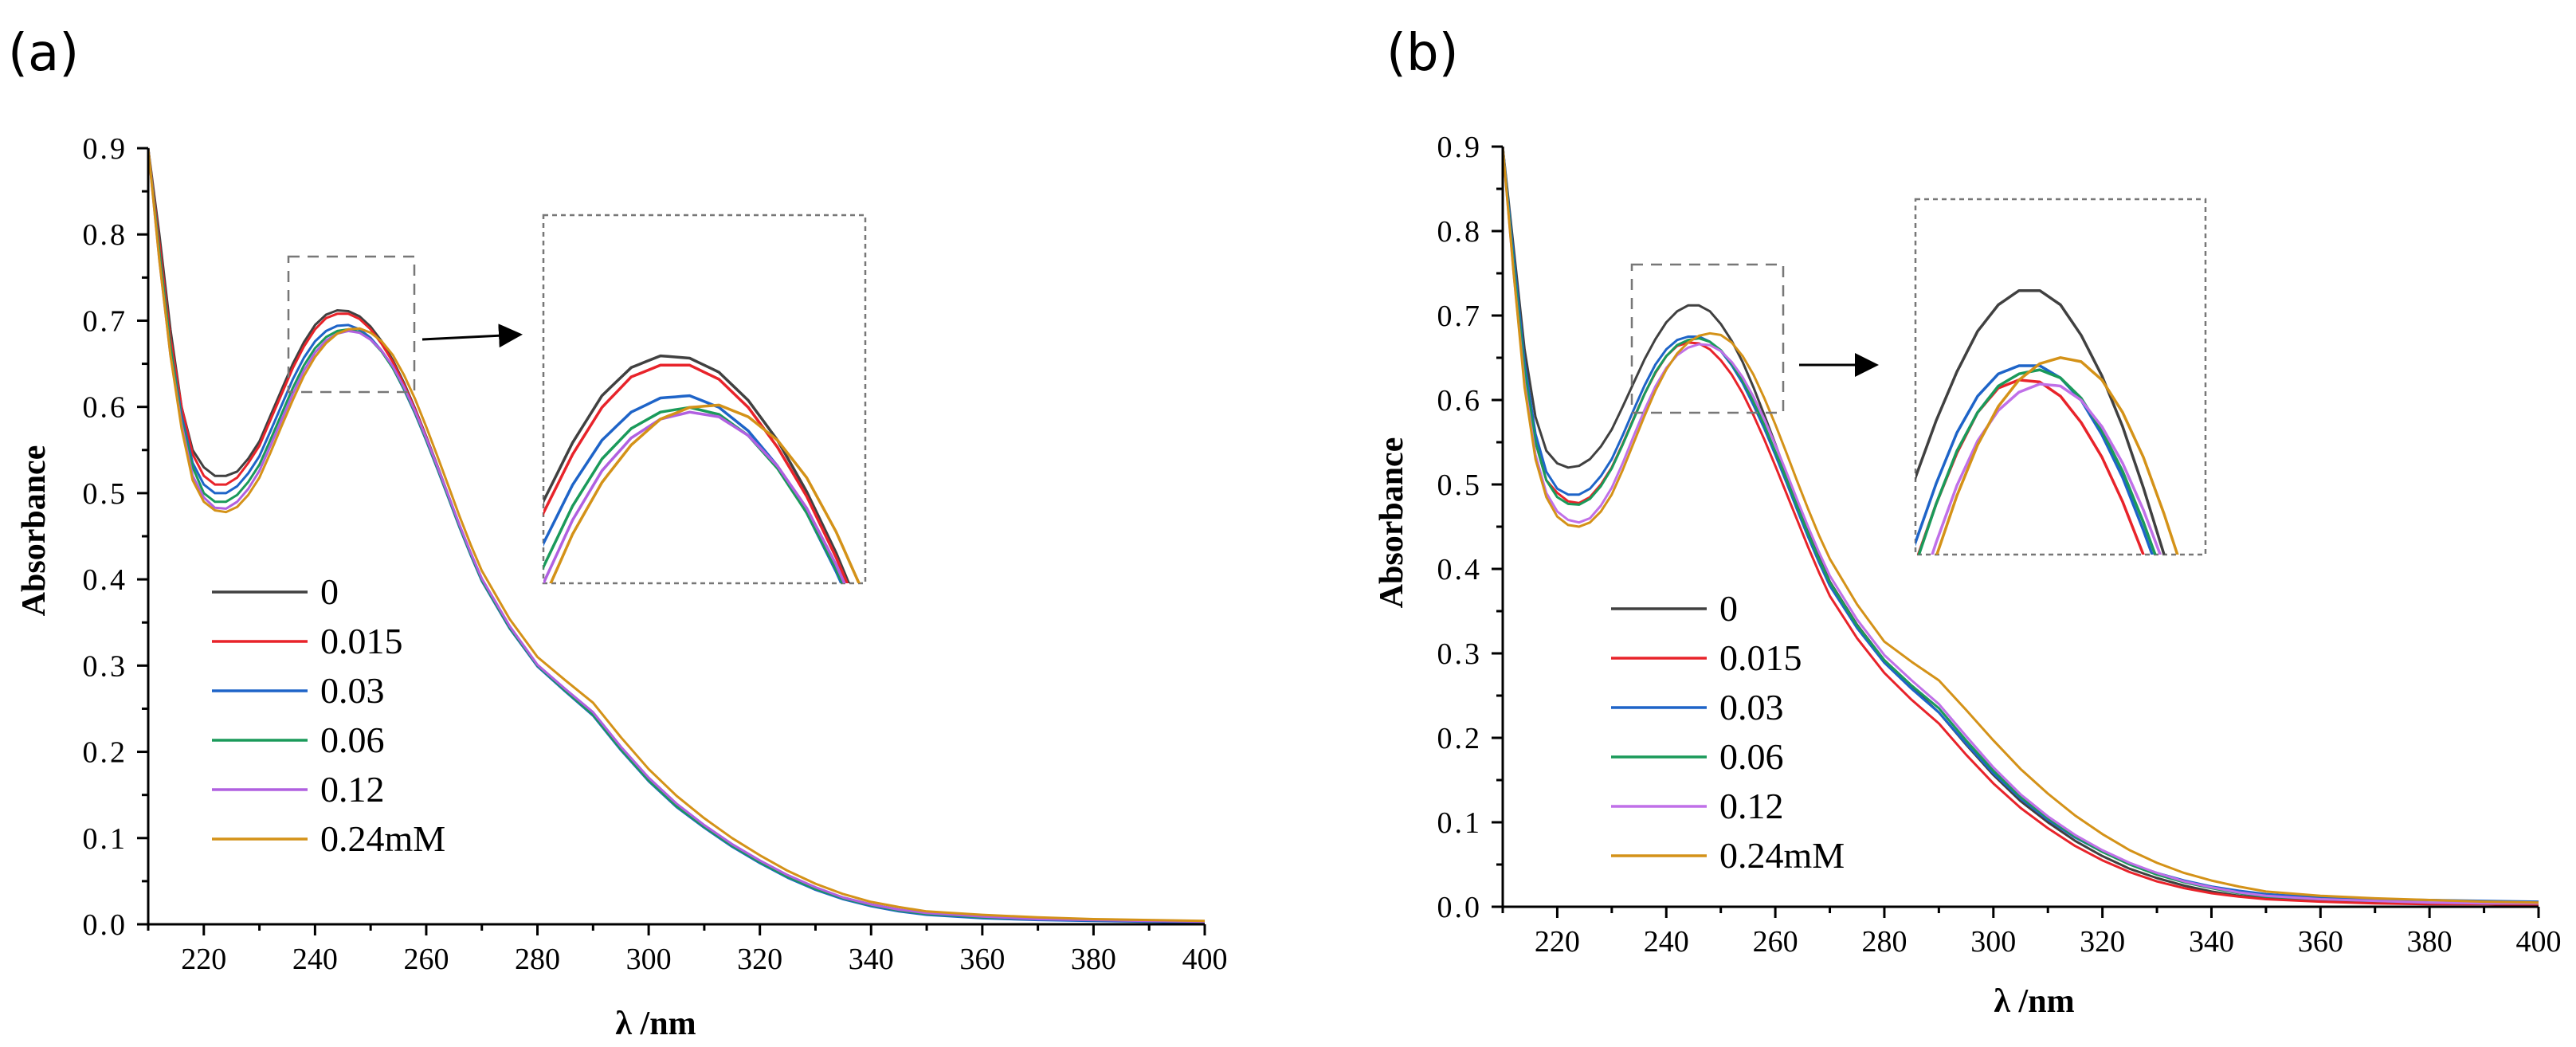 Image resolution: width=2576 pixels, height=1047 pixels. What do you see at coordinates (105, 321) in the screenshot?
I see `y-tick-label-a-7: 0.7` at bounding box center [105, 321].